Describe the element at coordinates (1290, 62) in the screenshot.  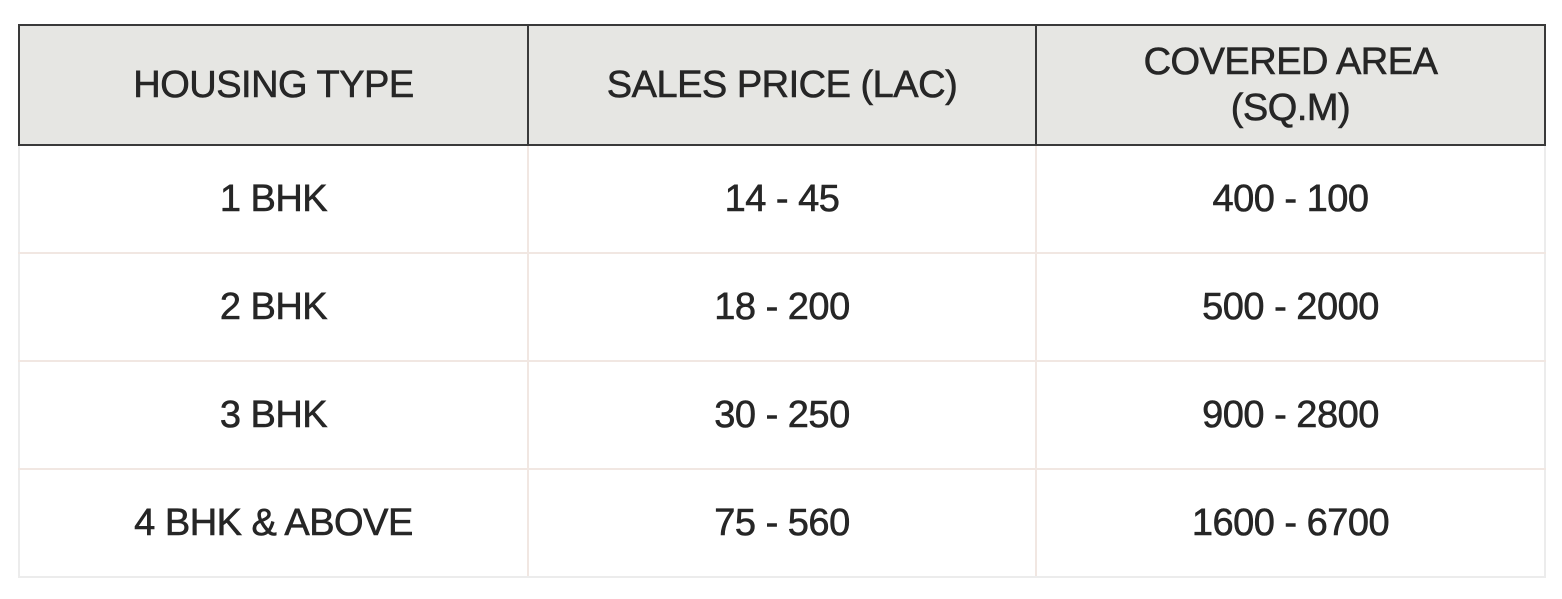
I see `header-covered-area-line1: COVERED AREA` at that location.